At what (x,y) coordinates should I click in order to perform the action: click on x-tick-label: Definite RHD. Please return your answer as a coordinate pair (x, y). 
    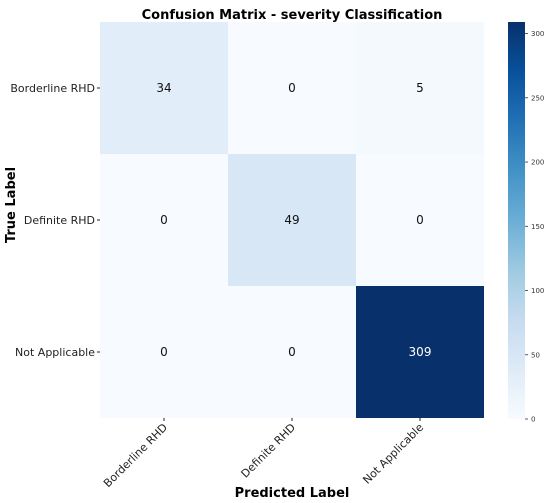
    Looking at the image, I should click on (269, 451).